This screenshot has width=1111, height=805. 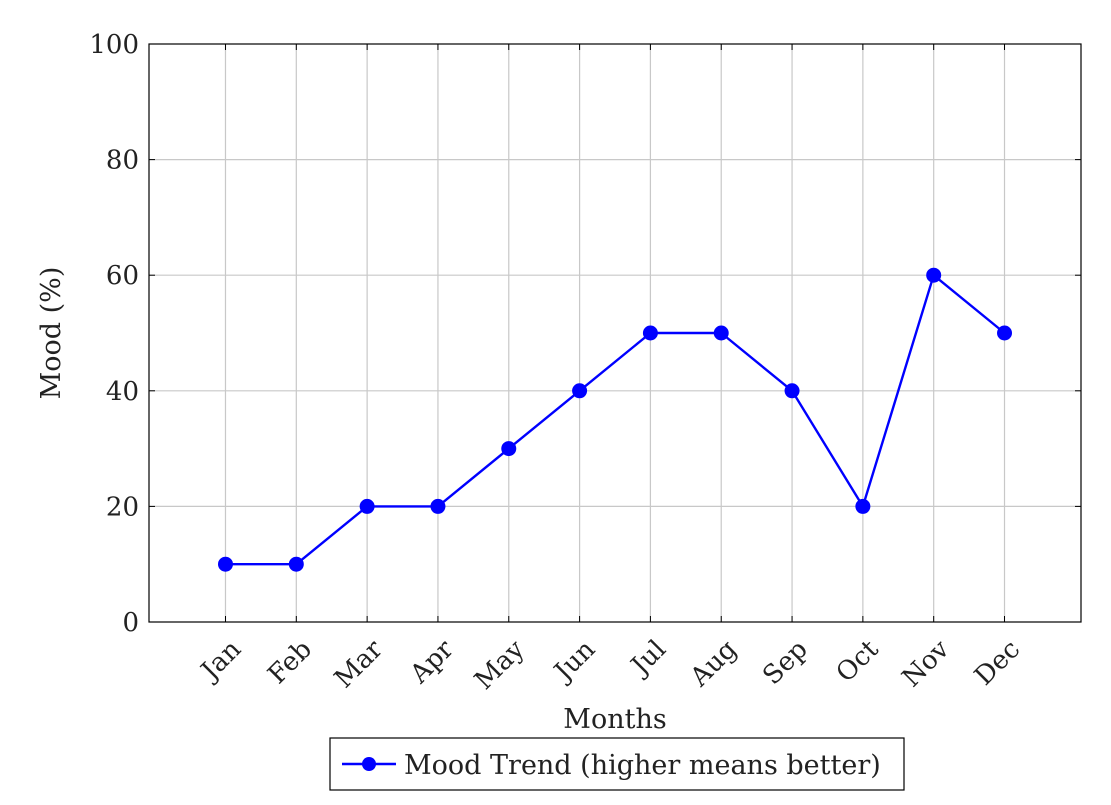 What do you see at coordinates (432, 662) in the screenshot?
I see `x-tick-label: Apr` at bounding box center [432, 662].